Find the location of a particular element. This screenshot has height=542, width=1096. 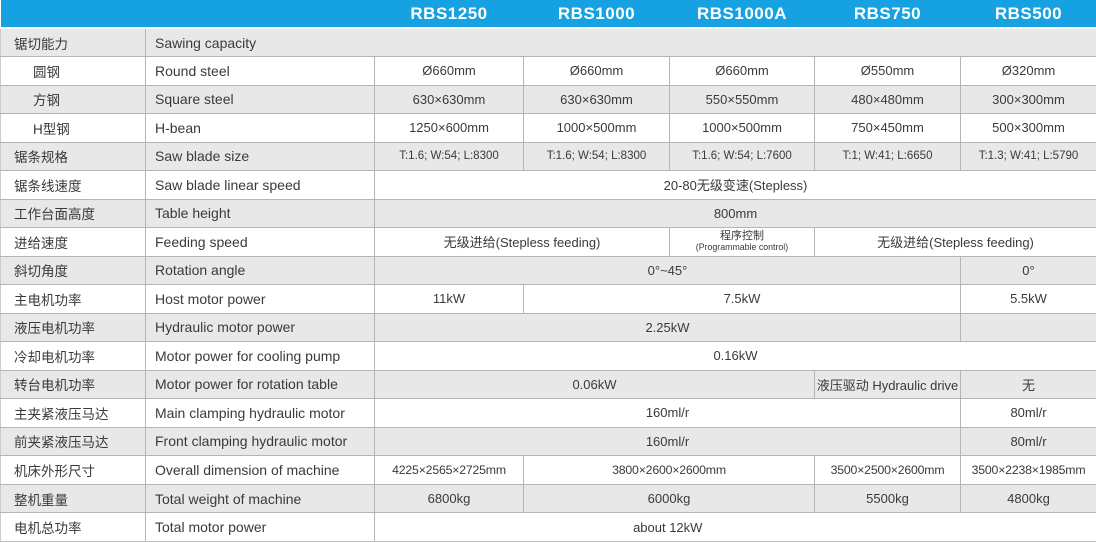

spec-cell: Ø320mm is located at coordinates (1028, 71).